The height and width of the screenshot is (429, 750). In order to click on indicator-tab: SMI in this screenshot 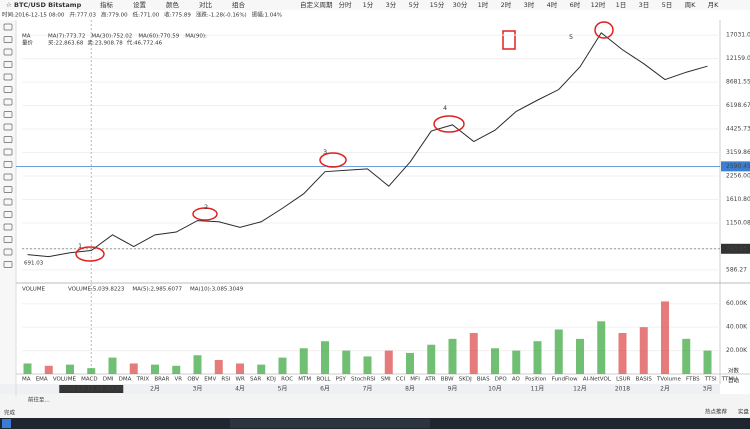, I will do `click(386, 380)`.